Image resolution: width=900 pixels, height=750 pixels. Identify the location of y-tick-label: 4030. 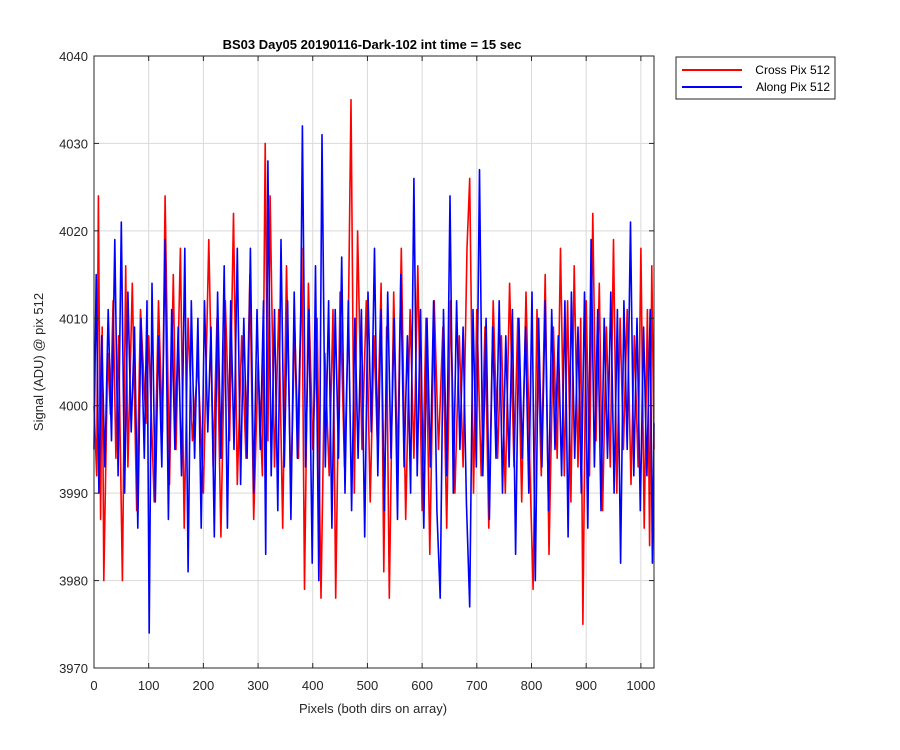
(73, 143).